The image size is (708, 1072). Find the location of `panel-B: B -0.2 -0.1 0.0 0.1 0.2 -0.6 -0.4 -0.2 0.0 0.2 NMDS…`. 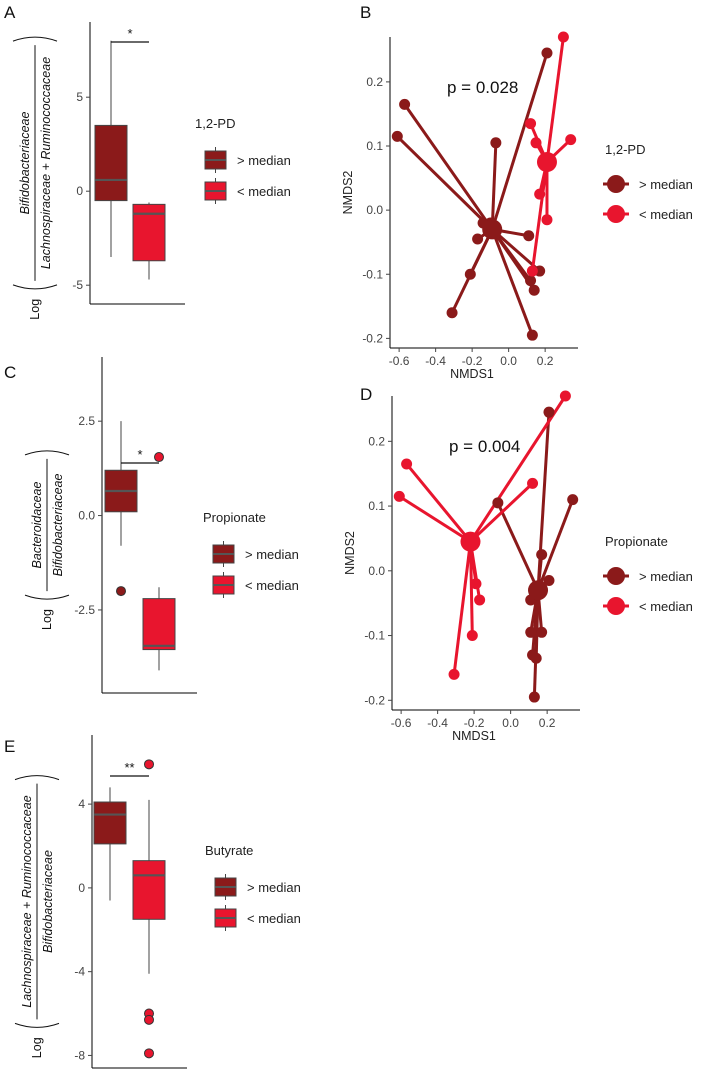

panel-B: B -0.2 -0.1 0.0 0.1 0.2 -0.6 -0.4 -0.2 0.0 0.2 NMDS… is located at coordinates (459, 192).